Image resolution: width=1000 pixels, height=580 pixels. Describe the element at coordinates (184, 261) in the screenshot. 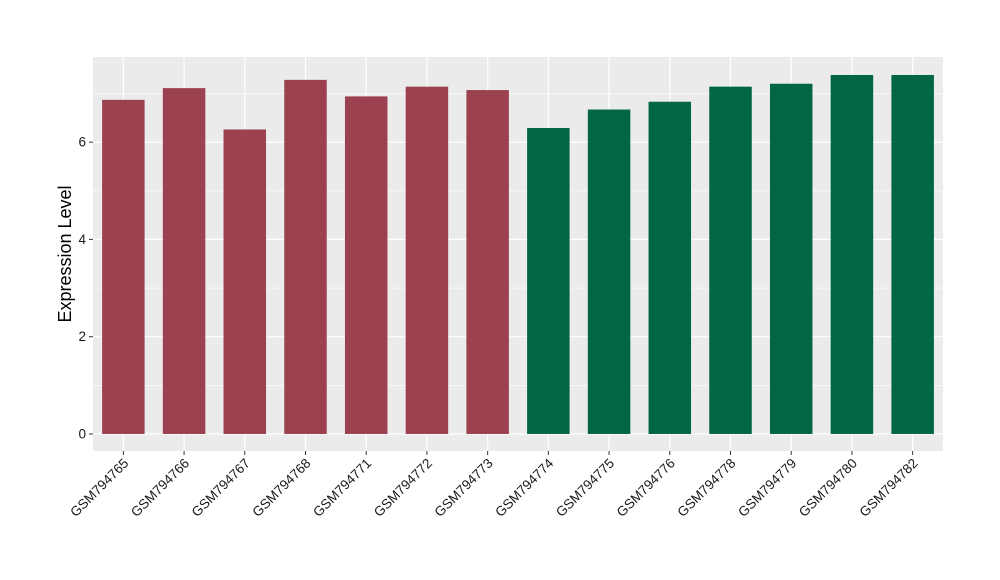

I see `bar-GSM794766` at that location.